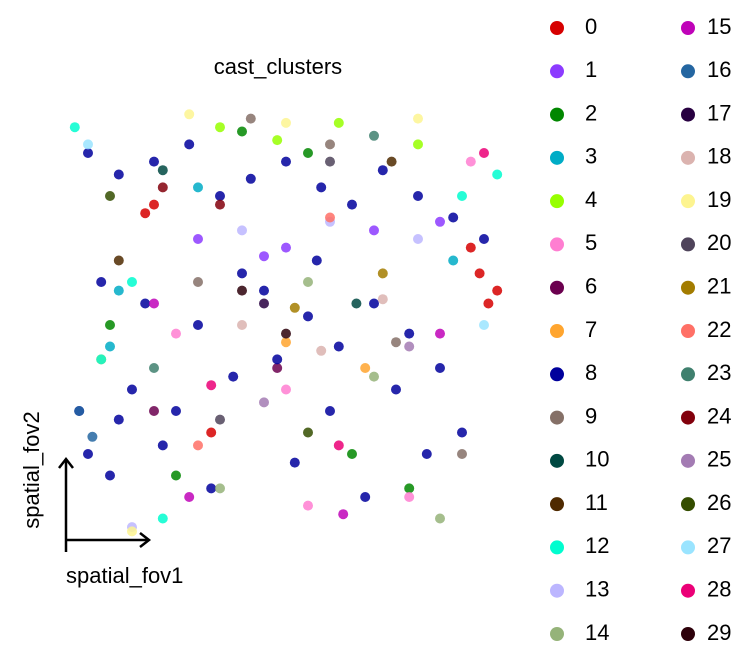 The image size is (738, 666). Describe the element at coordinates (145, 540) in the screenshot. I see `x-arrow-head` at that location.